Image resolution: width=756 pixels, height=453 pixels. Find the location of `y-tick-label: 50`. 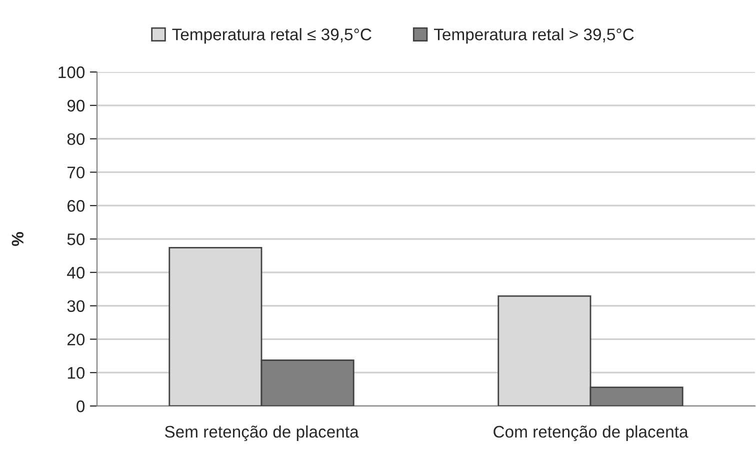

y-tick-label: 50 is located at coordinates (76, 239).